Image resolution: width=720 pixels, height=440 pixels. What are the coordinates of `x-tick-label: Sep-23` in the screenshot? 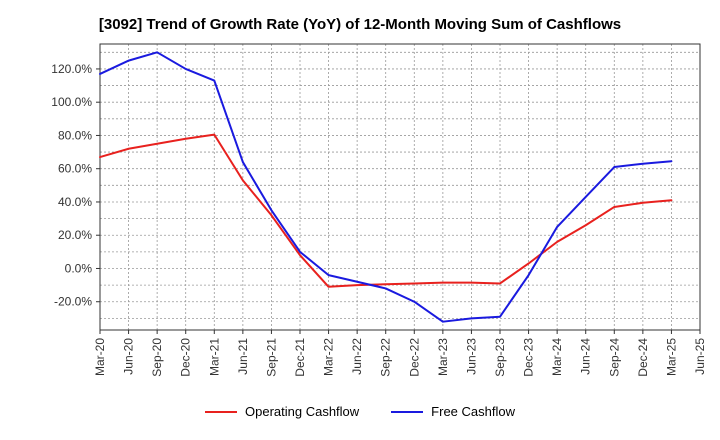 It's located at (500, 357).